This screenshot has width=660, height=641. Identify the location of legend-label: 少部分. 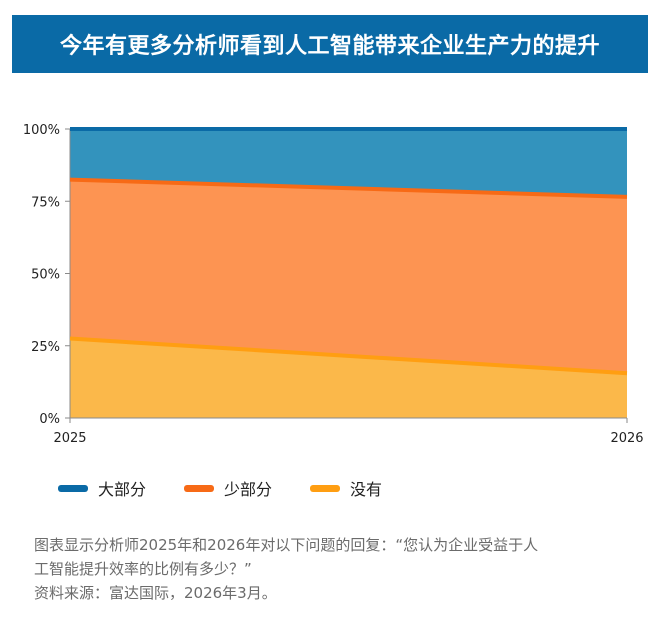
(248, 489).